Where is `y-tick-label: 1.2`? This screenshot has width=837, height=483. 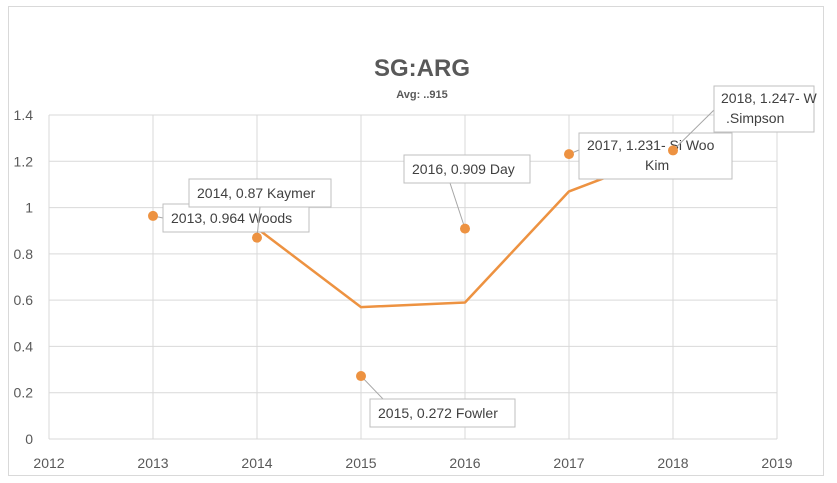
y-tick-label: 1.2 is located at coordinates (24, 161).